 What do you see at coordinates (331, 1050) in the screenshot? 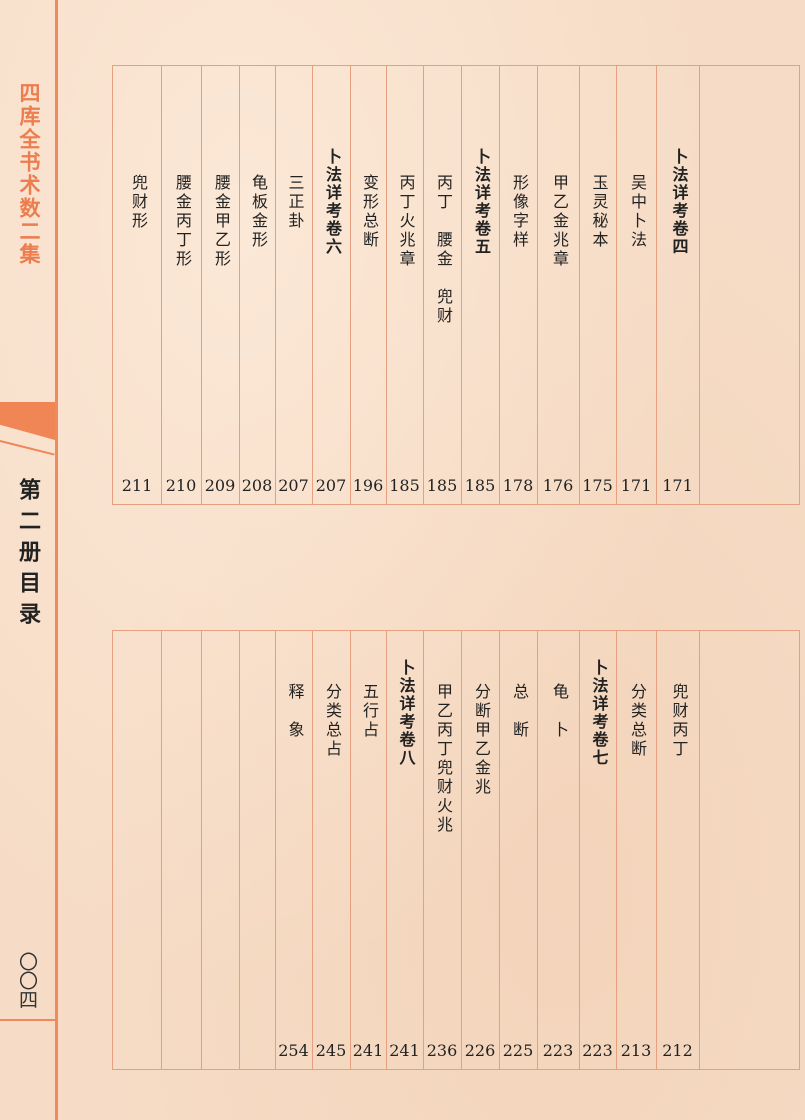
I see `toc-page-number: 245` at bounding box center [331, 1050].